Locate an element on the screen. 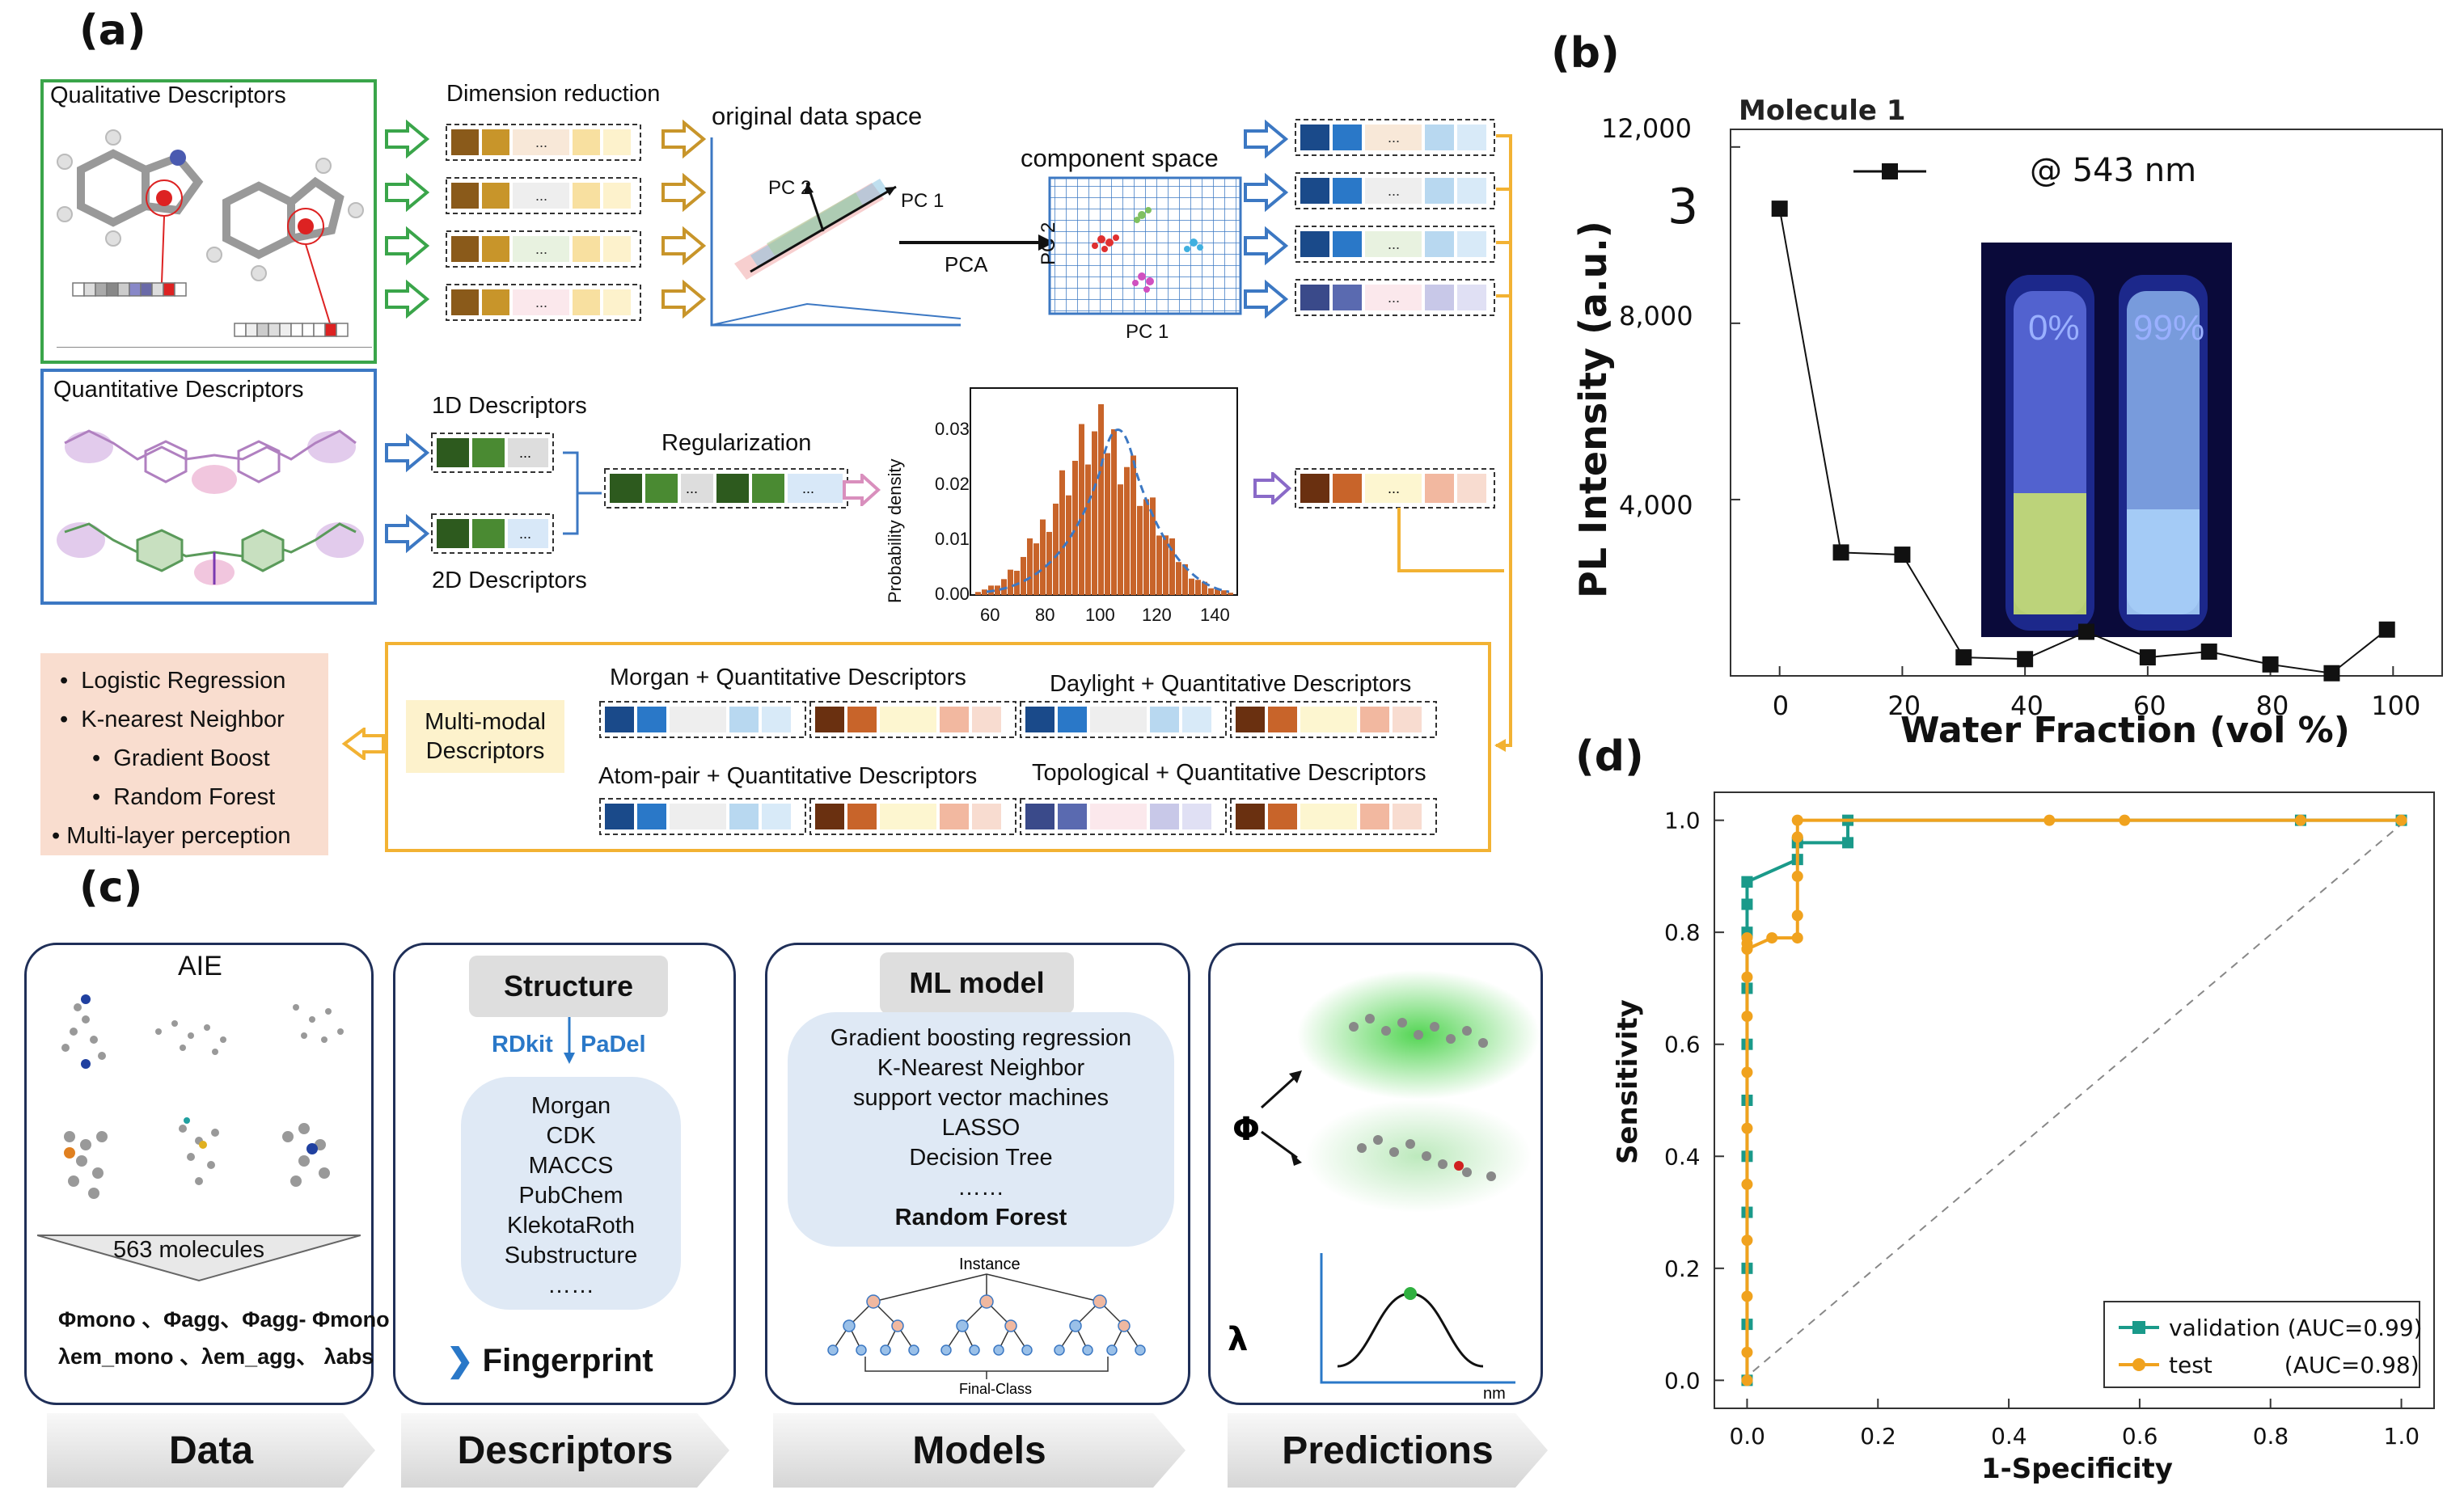 This screenshot has height=1511, width=2464. model-item: • Logistic Regression is located at coordinates (173, 681).